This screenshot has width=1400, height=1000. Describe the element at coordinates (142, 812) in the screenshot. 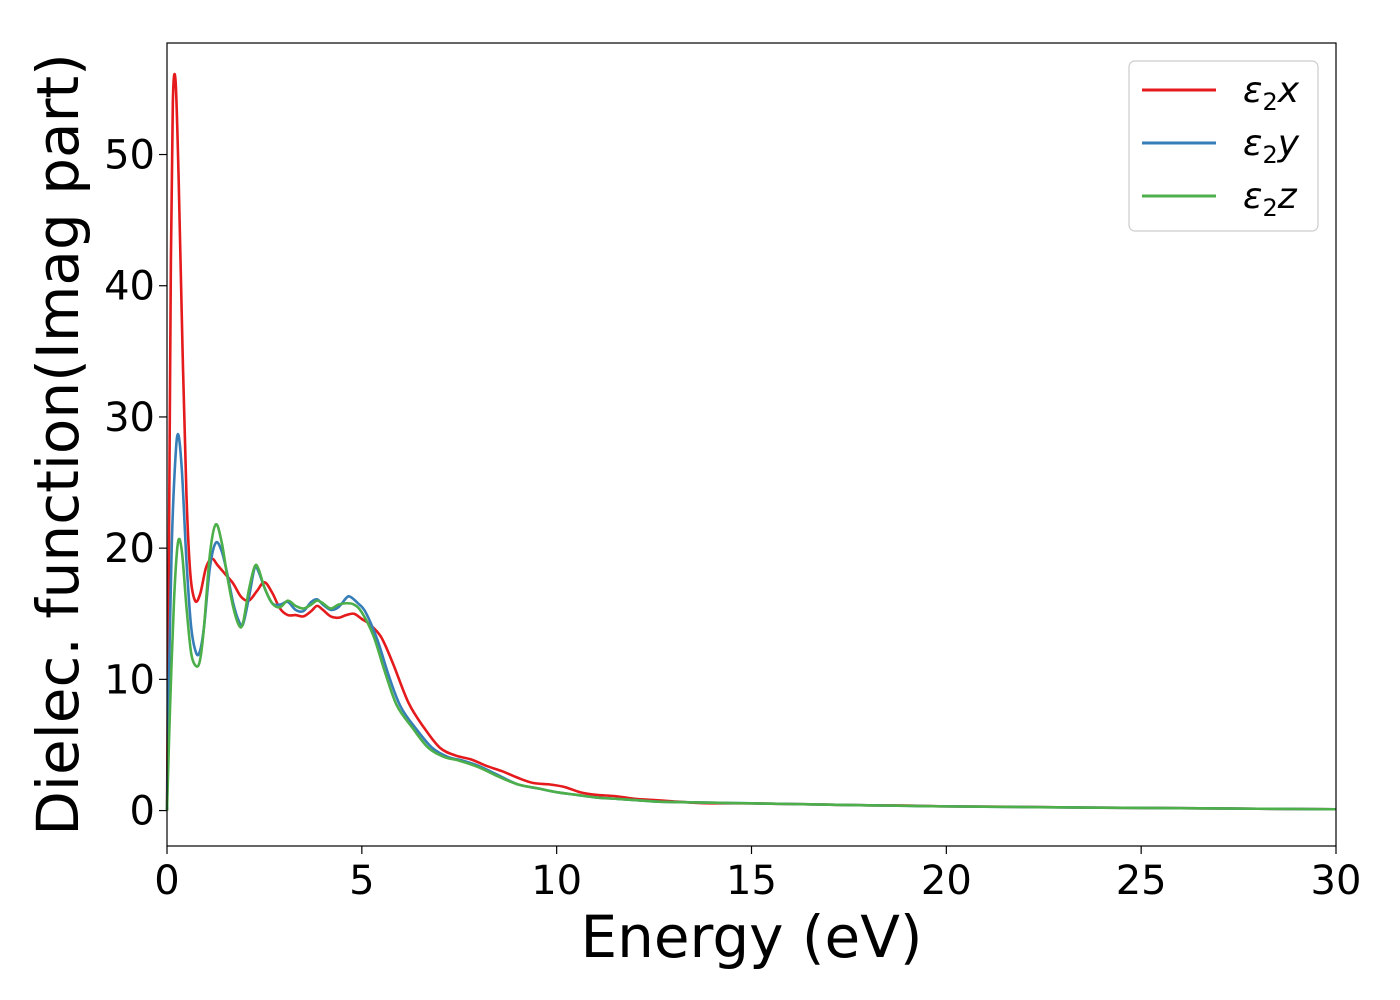

I see `y-tick-label: 0` at that location.